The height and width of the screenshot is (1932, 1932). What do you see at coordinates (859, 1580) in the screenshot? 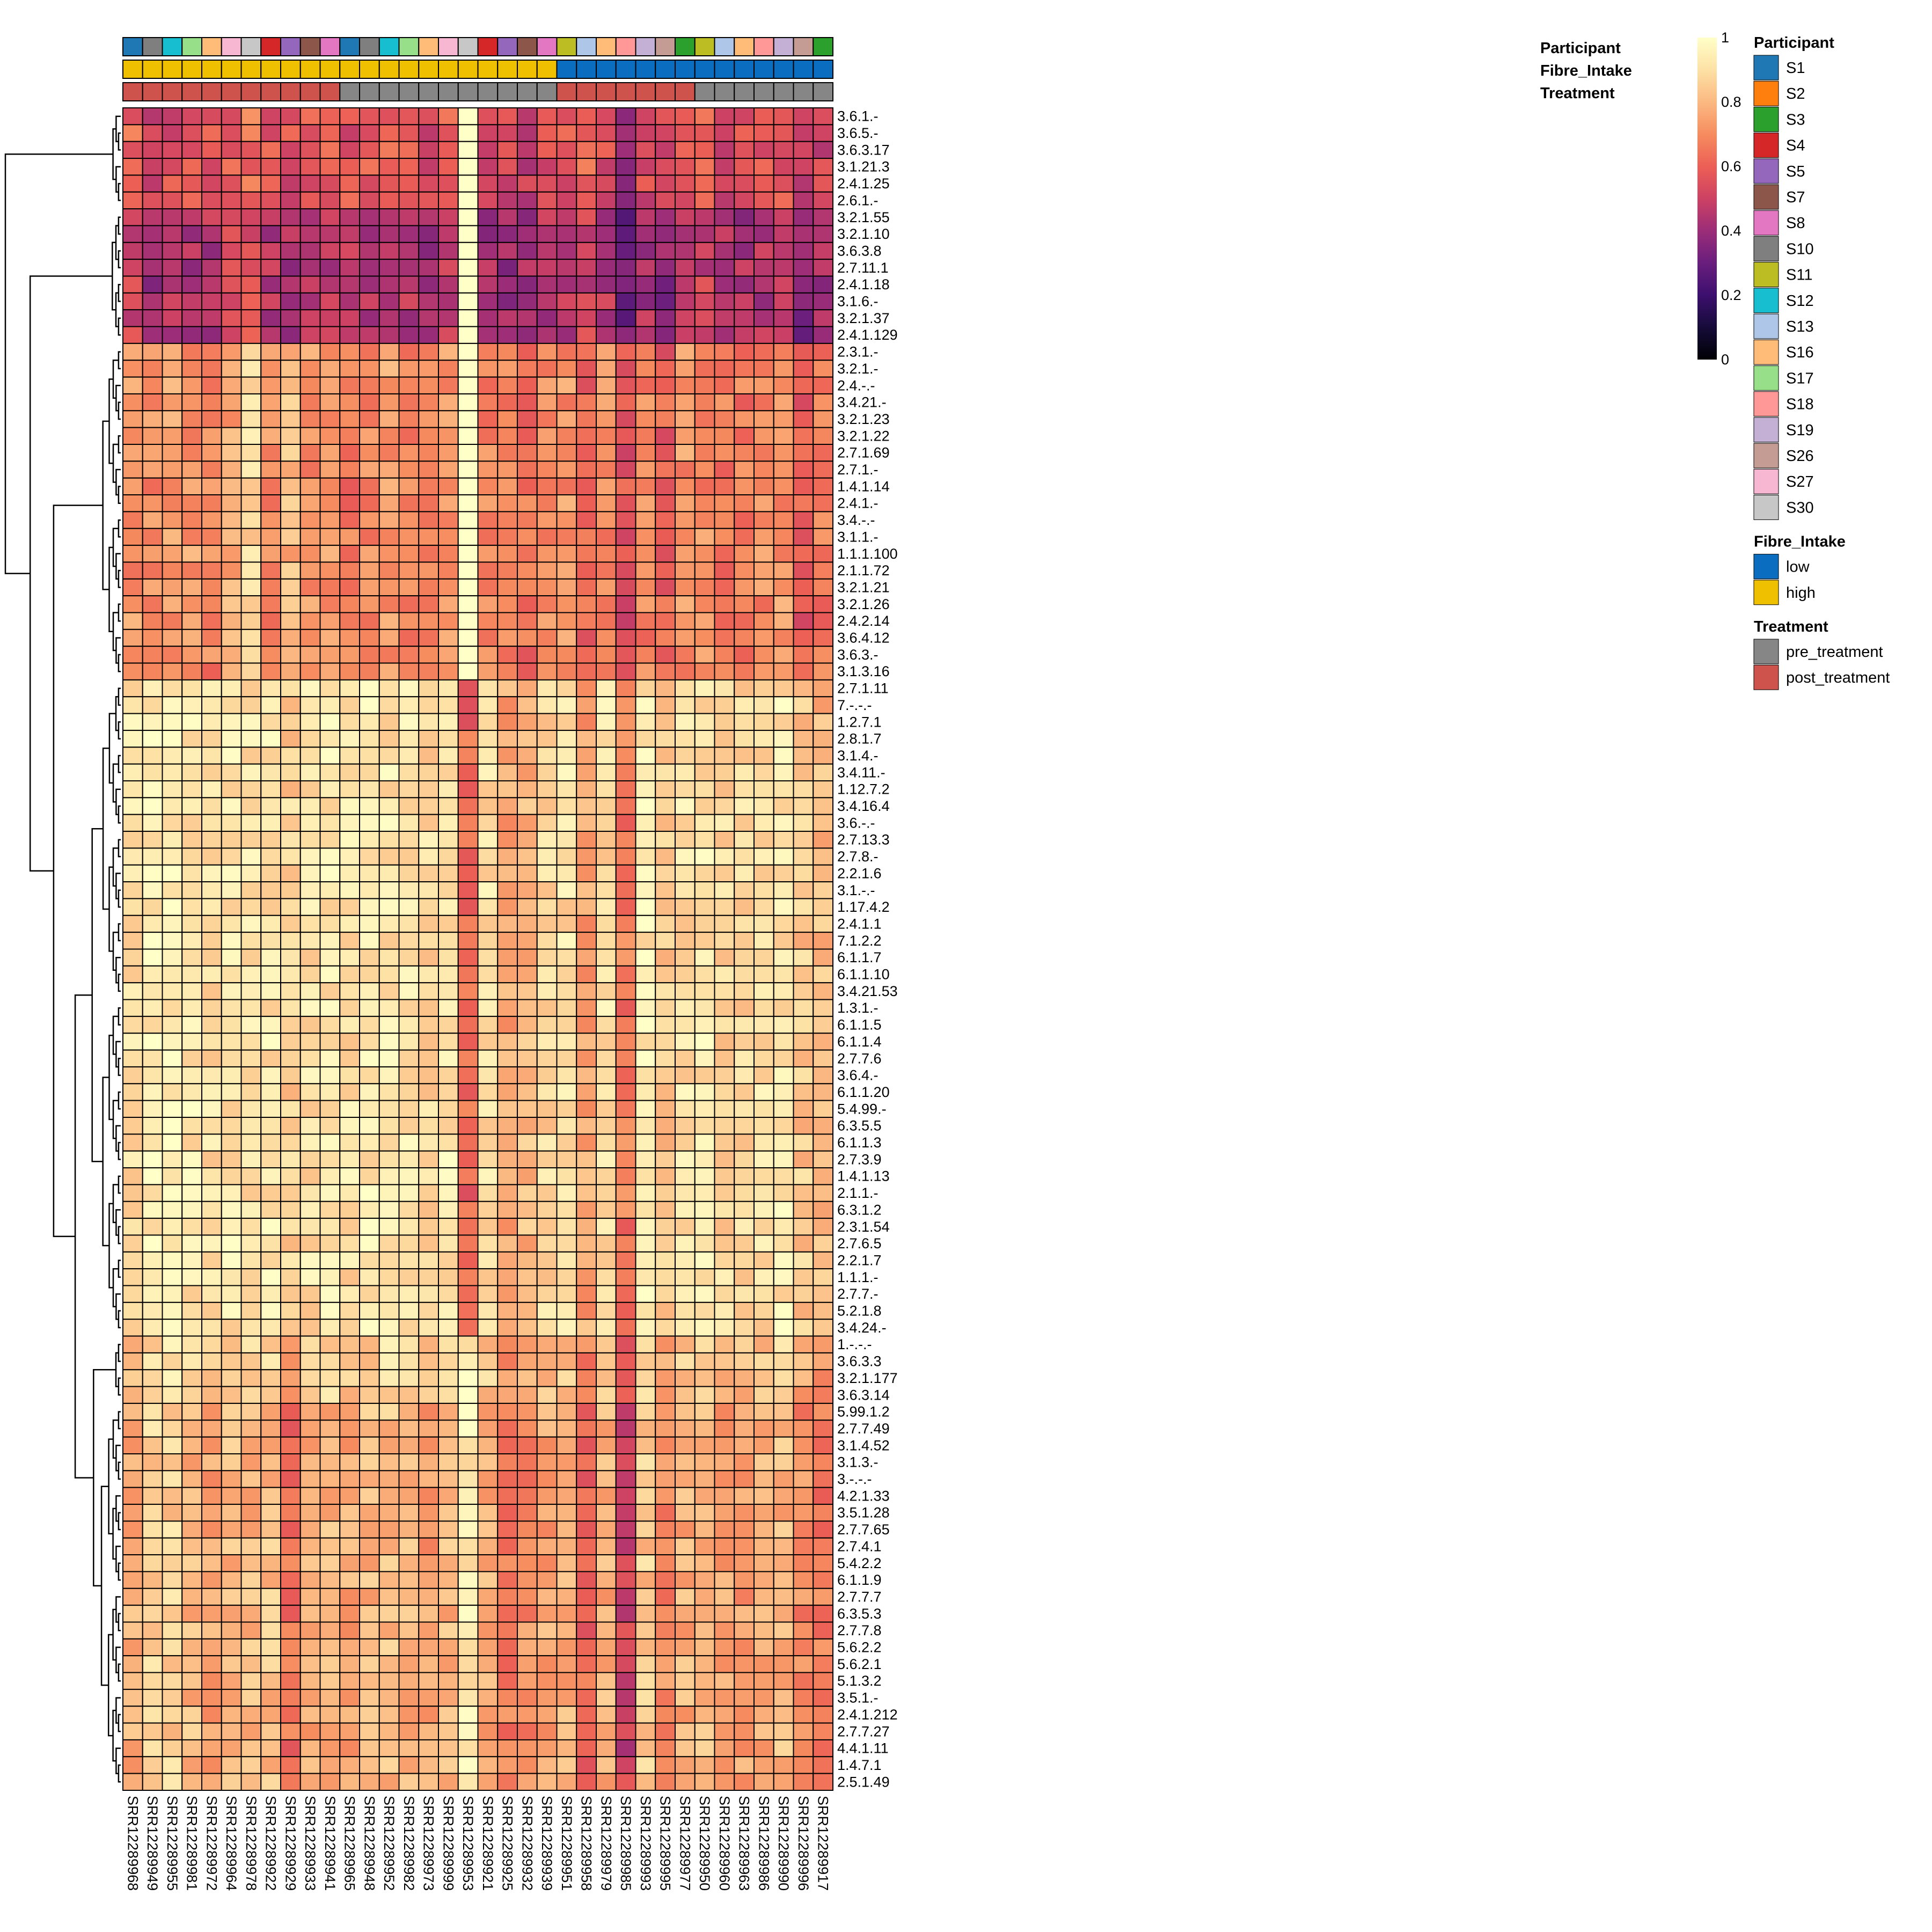
I see `row-label: 6.1.1.9` at bounding box center [859, 1580].